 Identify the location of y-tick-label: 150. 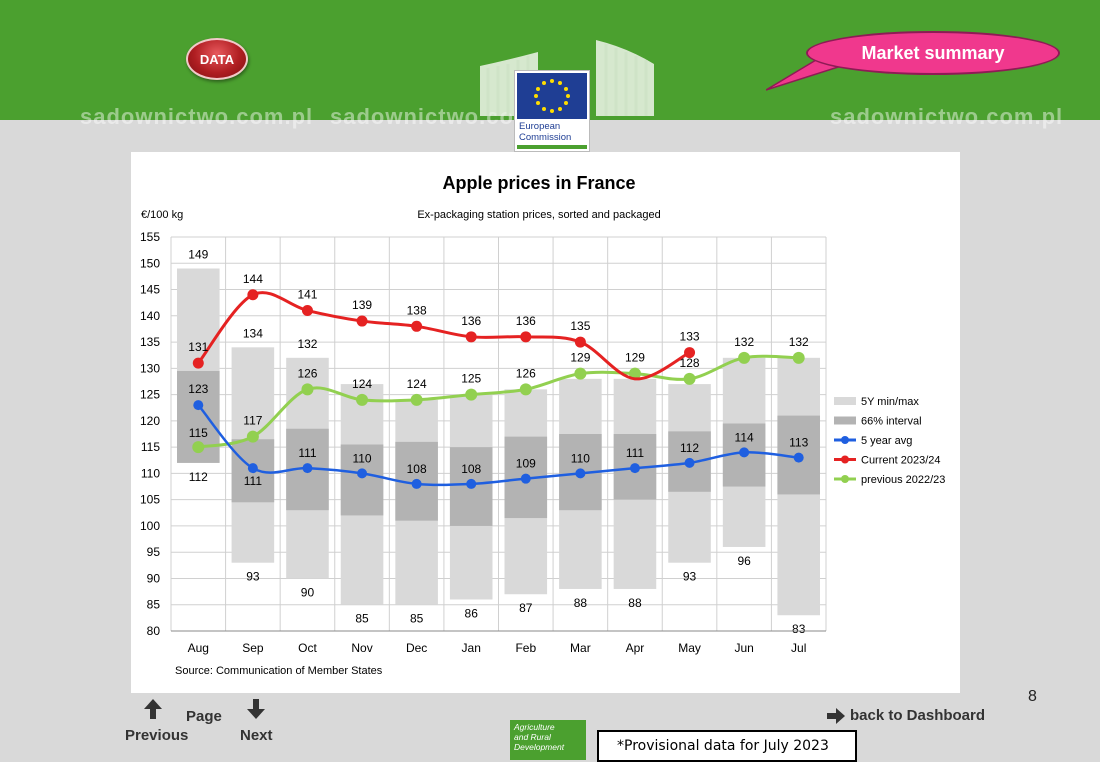
(150, 263).